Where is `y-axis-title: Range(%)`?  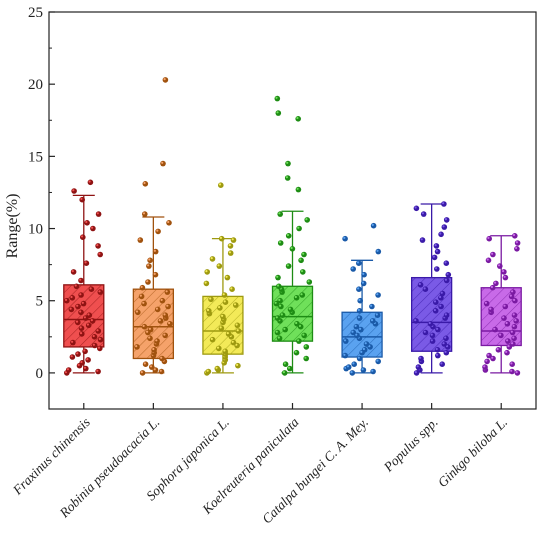
y-axis-title: Range(%) is located at coordinates (12, 226).